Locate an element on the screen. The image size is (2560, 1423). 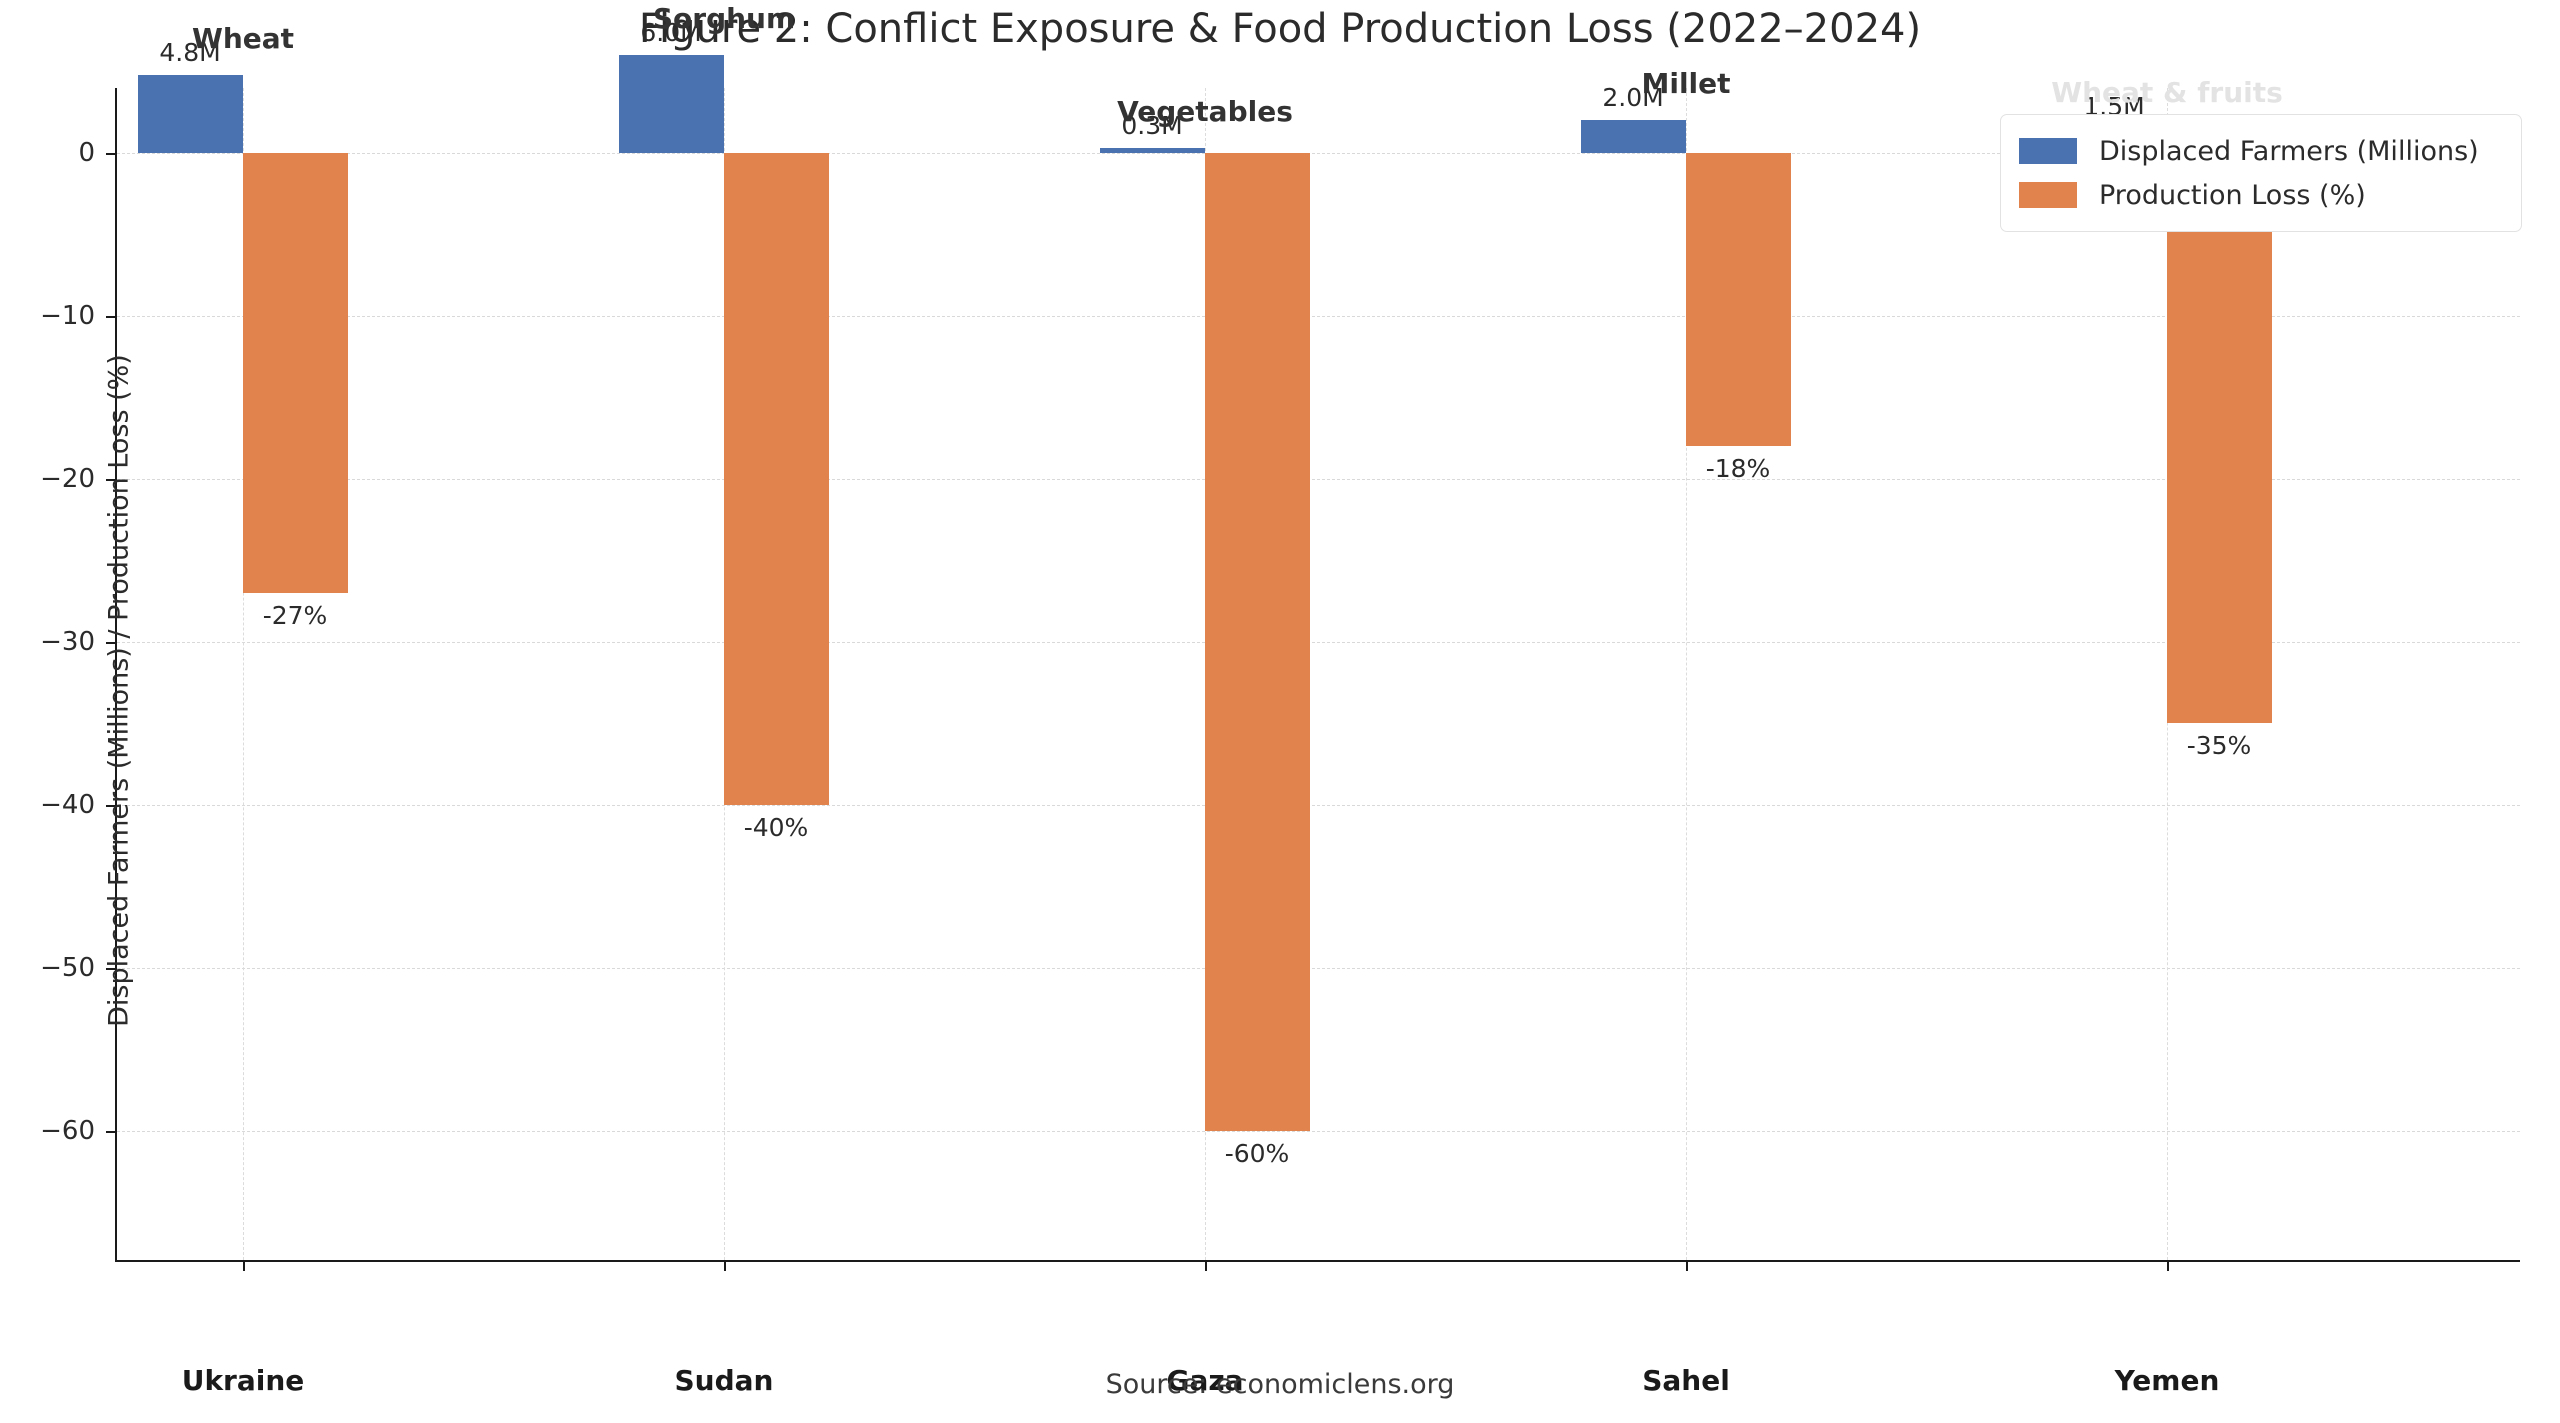
legend-swatch-icon-displaced-farmers is located at coordinates (2048, 151).